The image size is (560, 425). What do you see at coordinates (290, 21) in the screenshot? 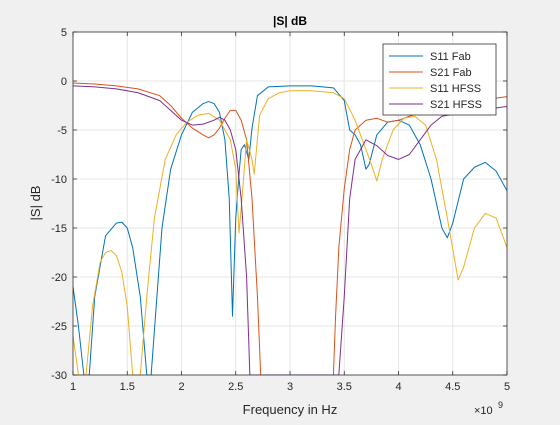
I see `chart-title: |S| dB` at bounding box center [290, 21].